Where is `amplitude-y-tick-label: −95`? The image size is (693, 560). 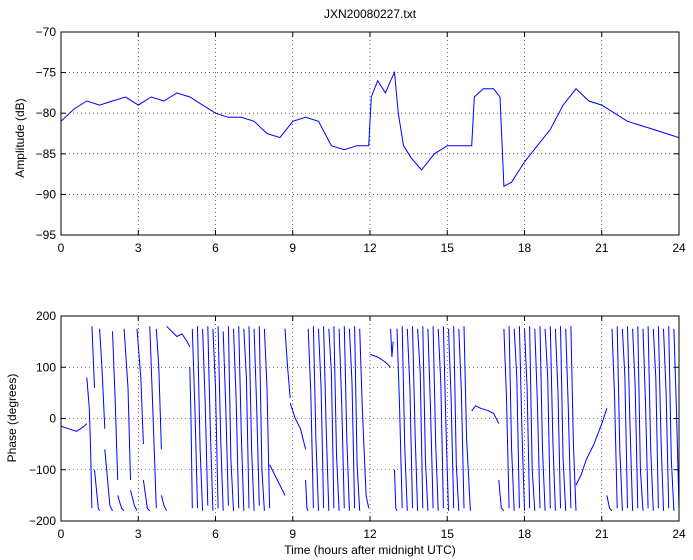
amplitude-y-tick-label: −95 is located at coordinates (46, 235).